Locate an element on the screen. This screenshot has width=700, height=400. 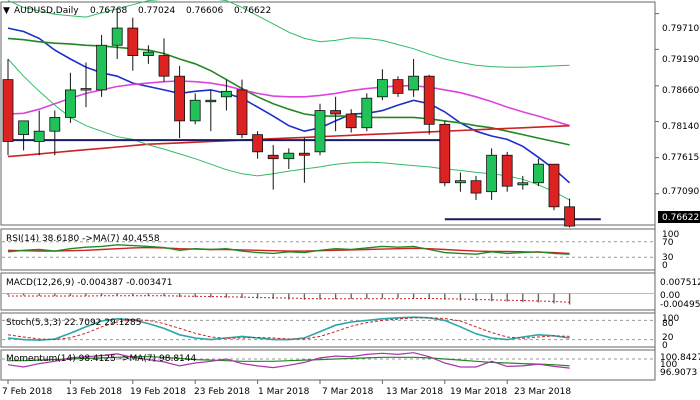
stoch-tick-label: 100 is located at coordinates (670, 319).